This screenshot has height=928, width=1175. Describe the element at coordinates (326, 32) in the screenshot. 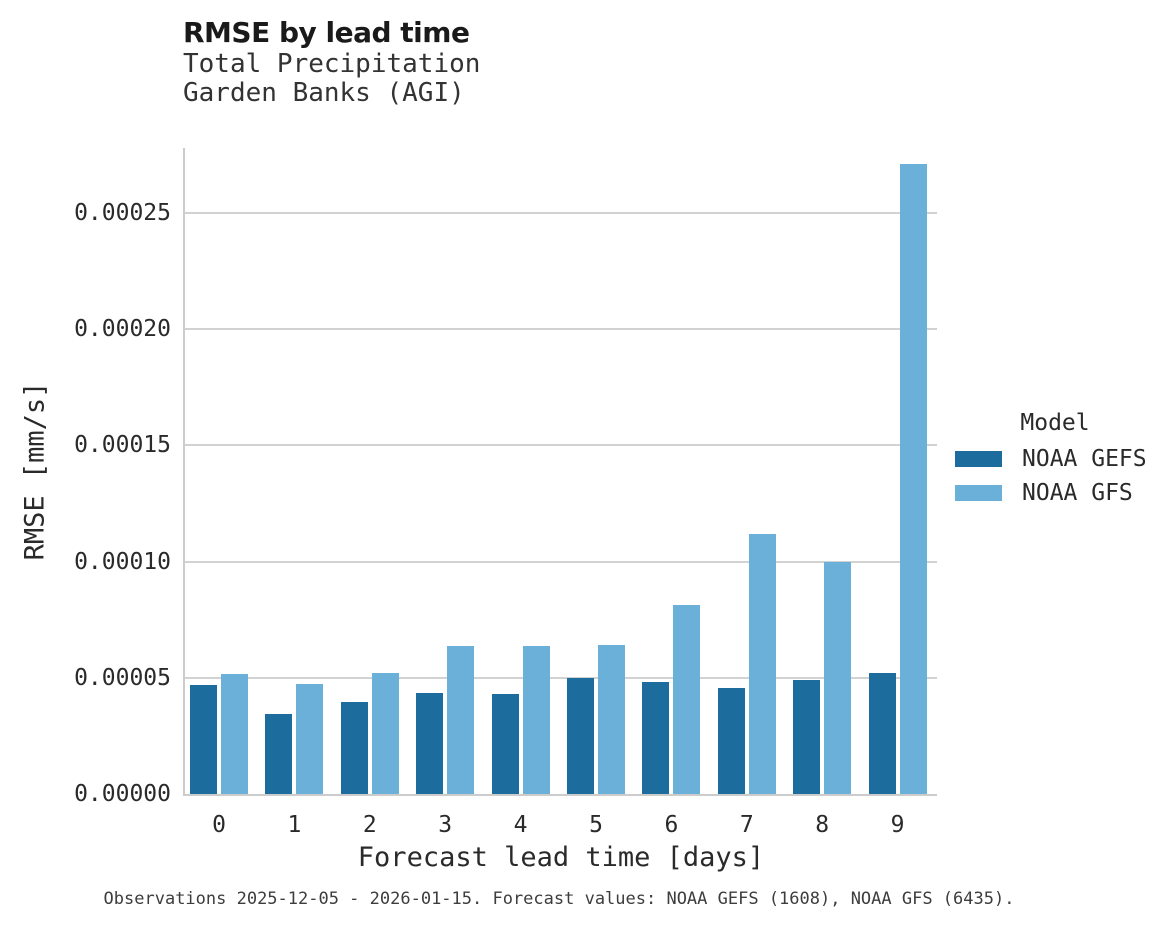

I see `chart-title: RMSE by lead time` at that location.